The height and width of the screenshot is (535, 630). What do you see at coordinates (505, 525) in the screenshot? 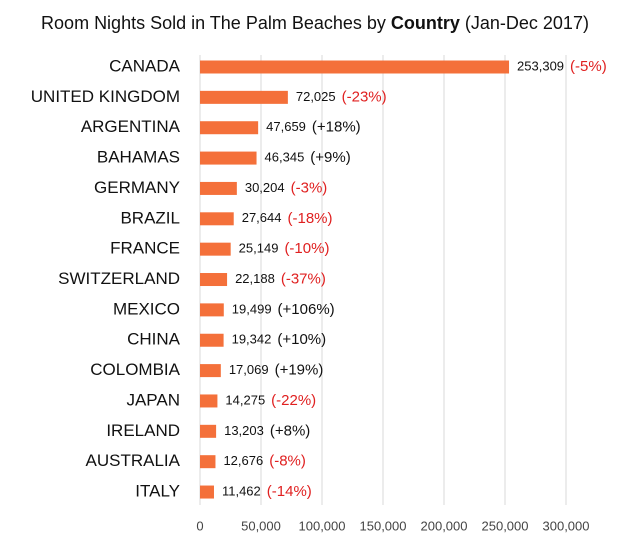
I see `x-tick-label: 250,000` at bounding box center [505, 525].